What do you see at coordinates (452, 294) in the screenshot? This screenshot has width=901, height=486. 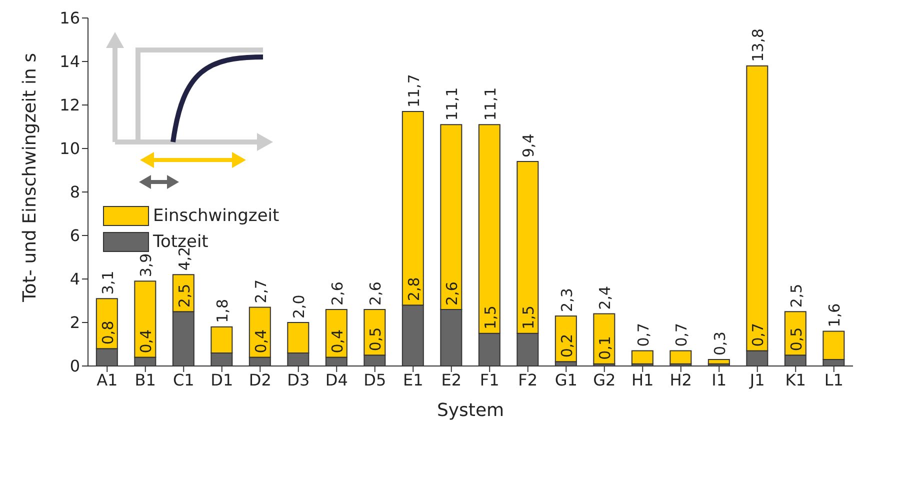 I see `data-label: 2,6` at bounding box center [452, 294].